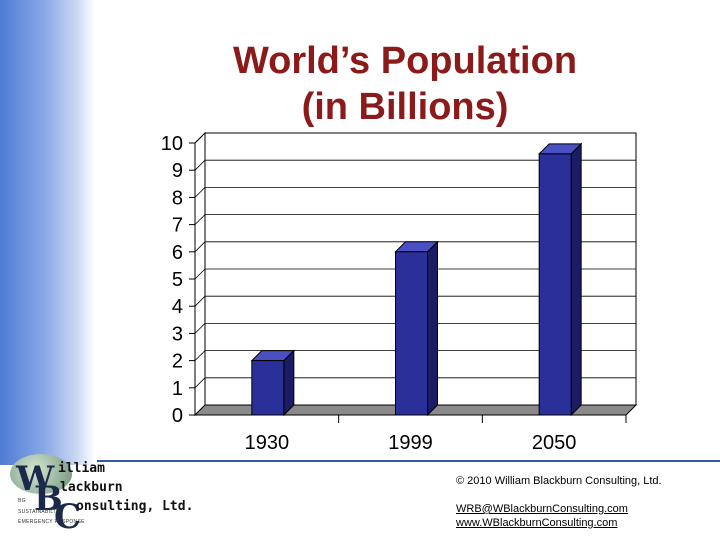 Image resolution: width=720 pixels, height=540 pixels. I want to click on y-tick-label: 5, so click(177, 280).